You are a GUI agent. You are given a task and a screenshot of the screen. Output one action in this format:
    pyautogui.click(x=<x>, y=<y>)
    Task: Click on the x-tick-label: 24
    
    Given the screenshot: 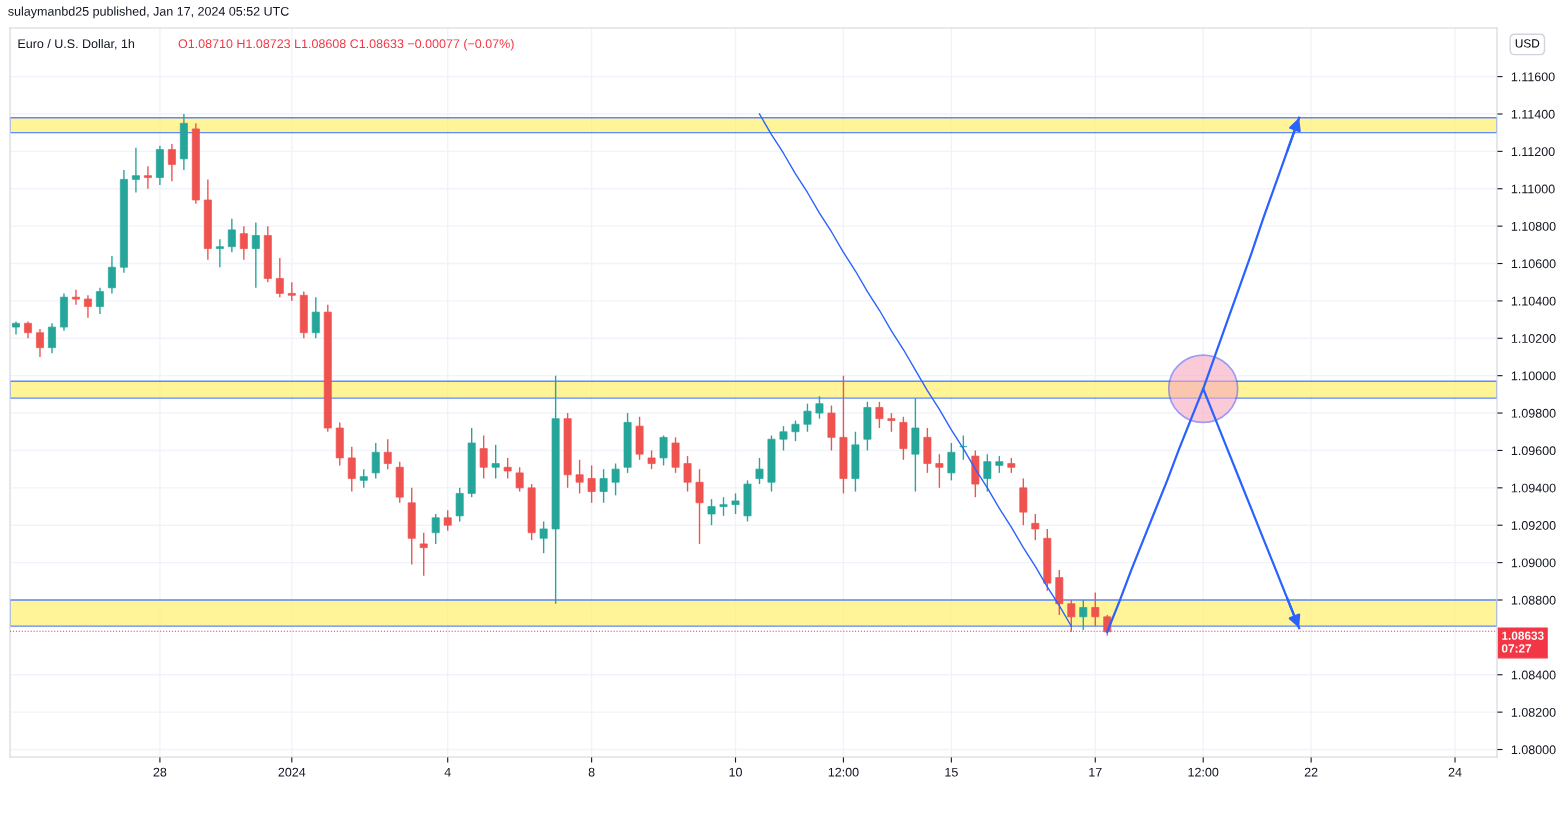 What is the action you would take?
    pyautogui.click(x=1455, y=772)
    